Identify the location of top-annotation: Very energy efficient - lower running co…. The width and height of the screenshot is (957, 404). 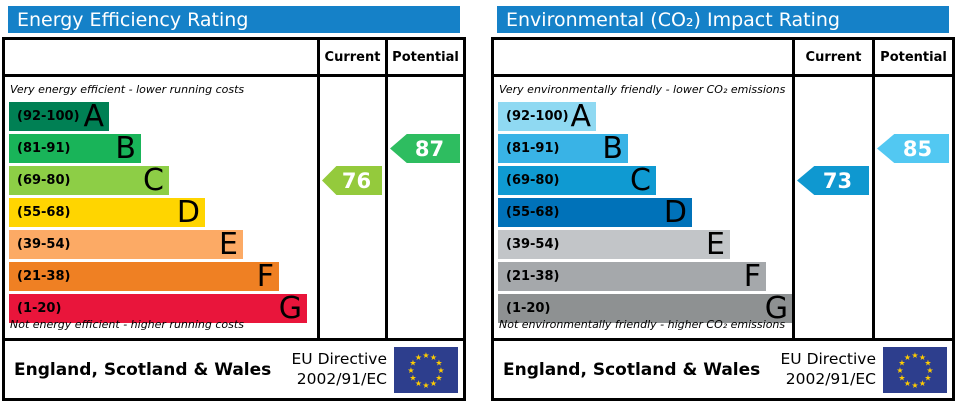
(127, 89).